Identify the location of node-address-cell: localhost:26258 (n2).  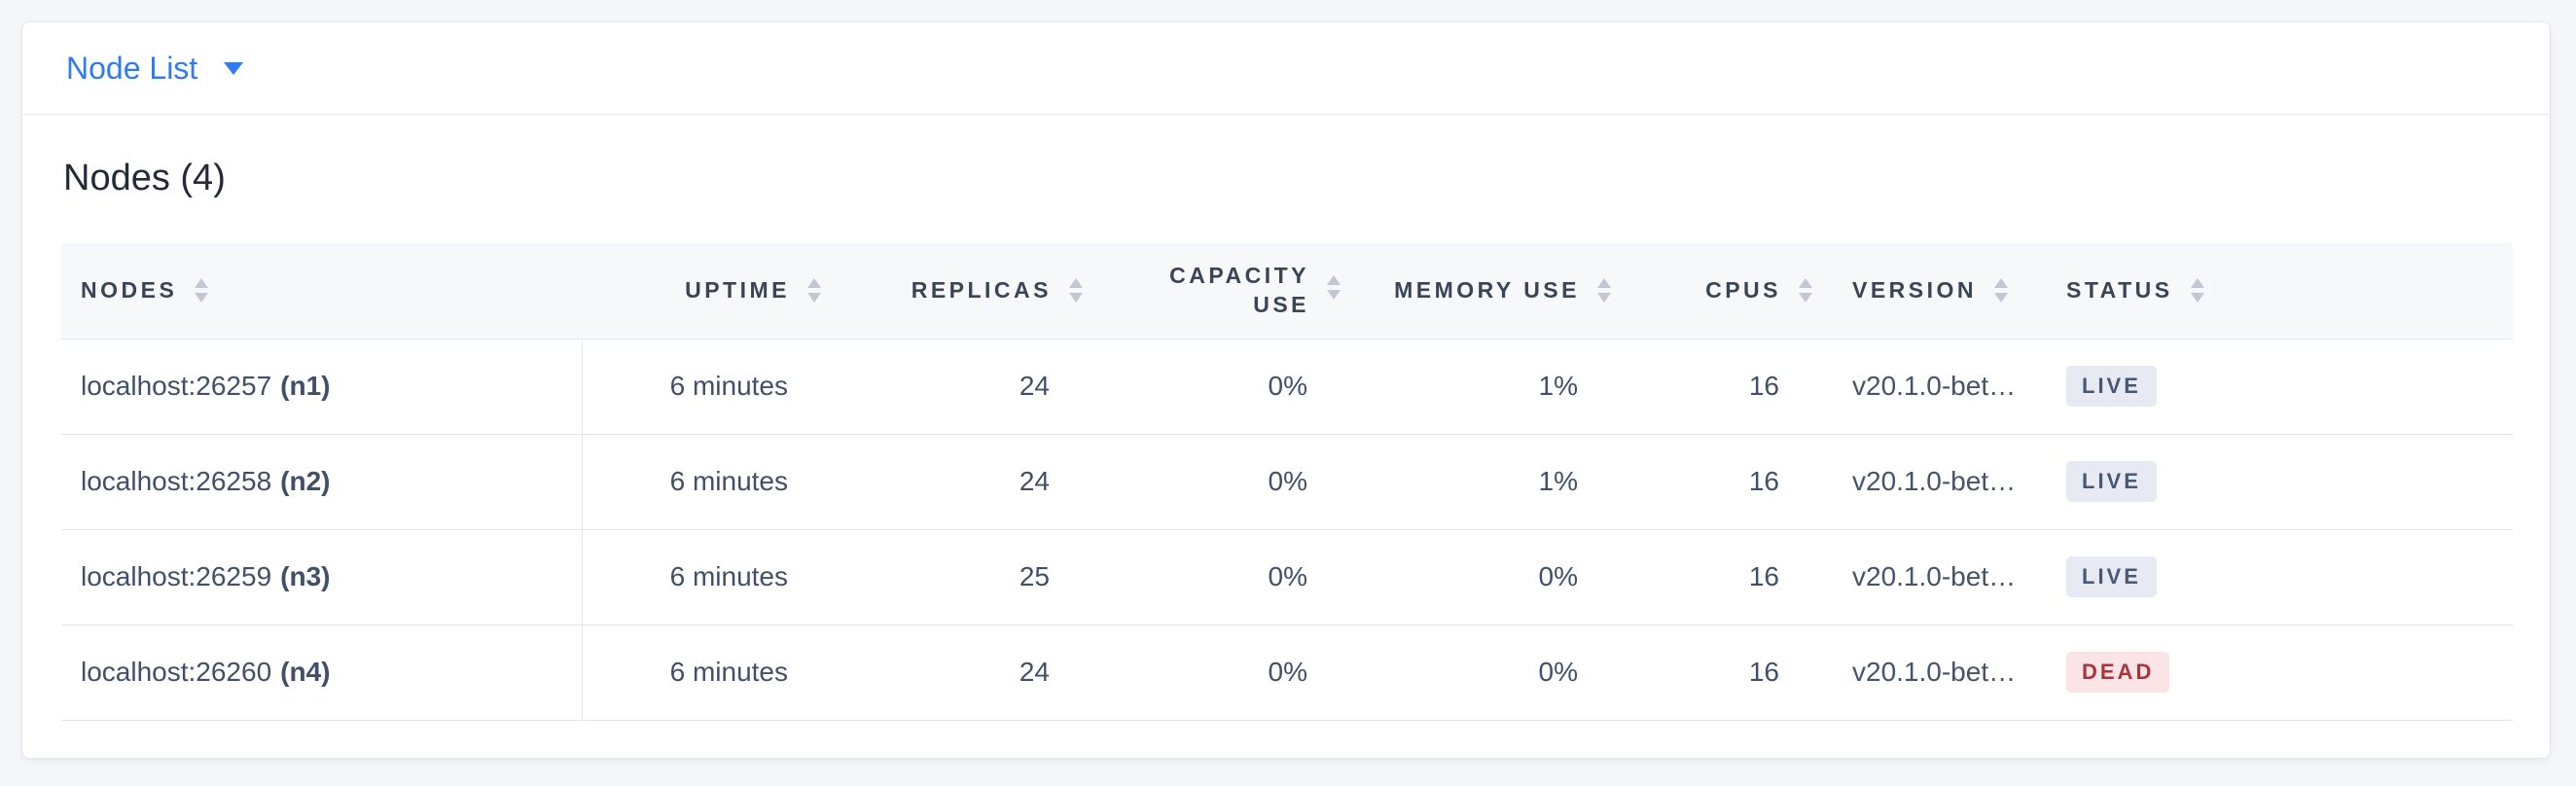
(322, 482).